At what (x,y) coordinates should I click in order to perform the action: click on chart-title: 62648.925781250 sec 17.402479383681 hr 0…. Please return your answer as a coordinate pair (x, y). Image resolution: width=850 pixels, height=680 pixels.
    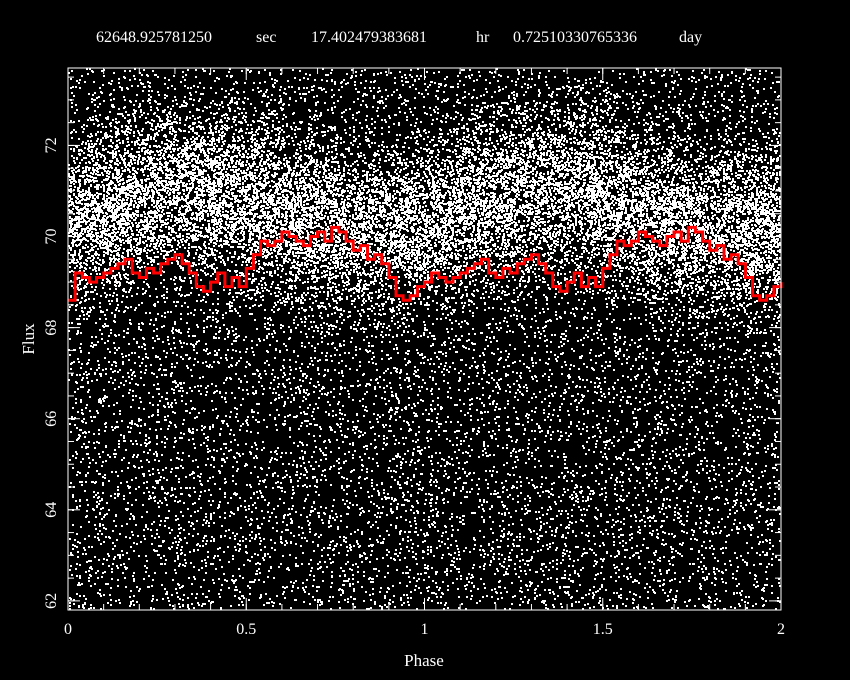
    Looking at the image, I should click on (399, 37).